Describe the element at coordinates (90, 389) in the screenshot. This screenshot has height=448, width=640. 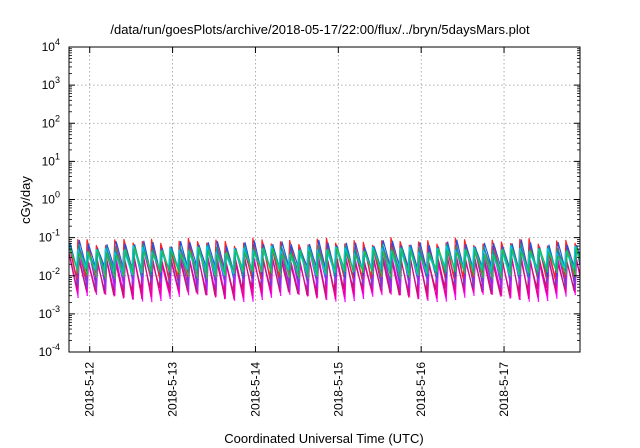
I see `x-tick-label: 2018-5-12` at that location.